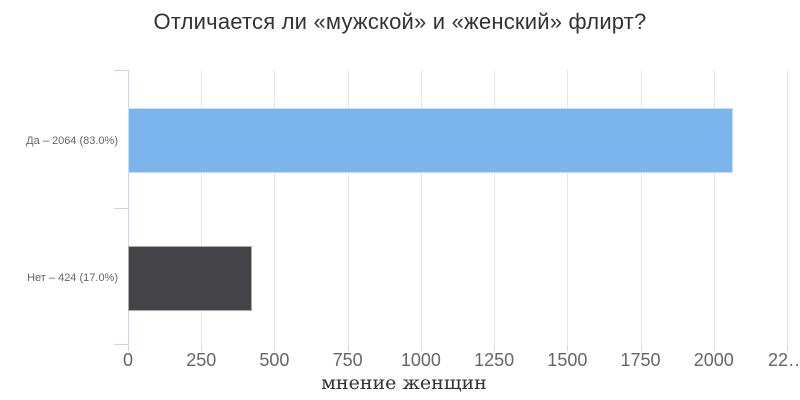 Image resolution: width=800 pixels, height=400 pixels. What do you see at coordinates (201, 360) in the screenshot?
I see `x-tick-label: 250` at bounding box center [201, 360].